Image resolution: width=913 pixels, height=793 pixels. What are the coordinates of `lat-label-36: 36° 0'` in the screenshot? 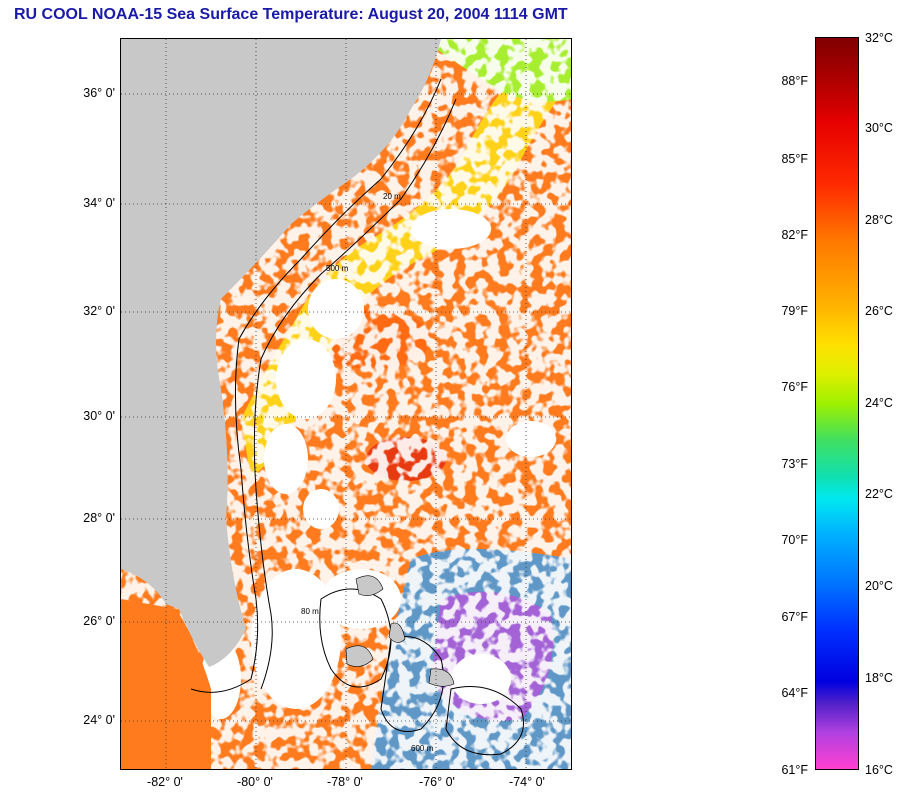 It's located at (99, 93).